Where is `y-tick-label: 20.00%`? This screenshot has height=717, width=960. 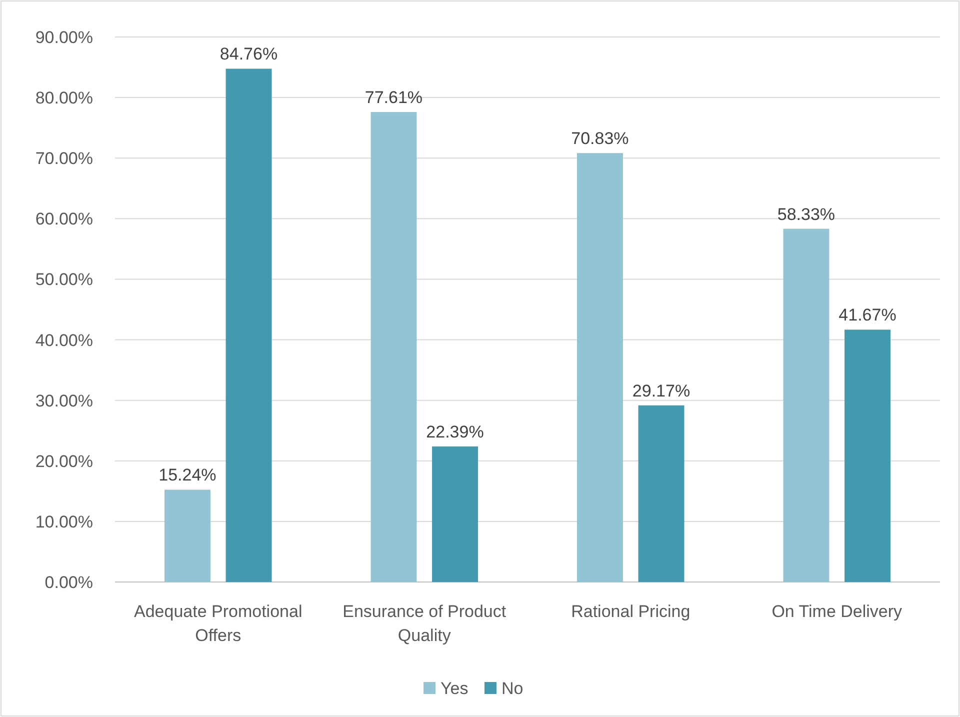 y-tick-label: 20.00% is located at coordinates (64, 461).